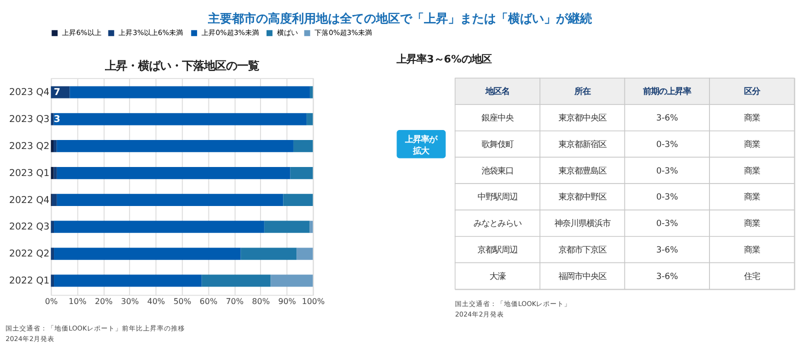 Image resolution: width=800 pixels, height=362 pixels. What do you see at coordinates (498, 275) in the screenshot?
I see `text: 大濠` at bounding box center [498, 275].